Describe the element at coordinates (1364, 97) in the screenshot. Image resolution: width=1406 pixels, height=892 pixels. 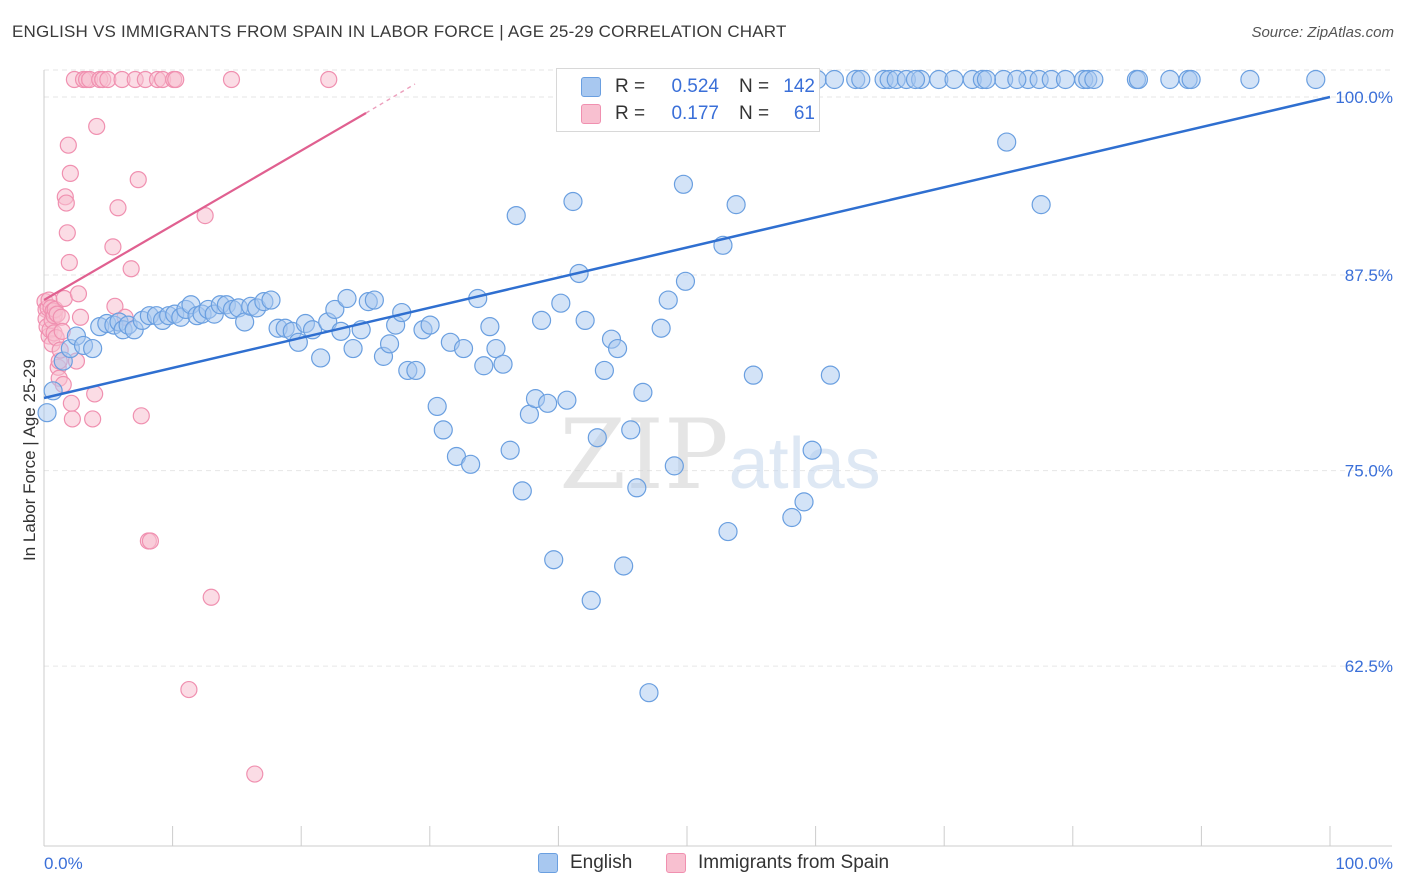
I see `y-tick-label: 100.0%` at that location.